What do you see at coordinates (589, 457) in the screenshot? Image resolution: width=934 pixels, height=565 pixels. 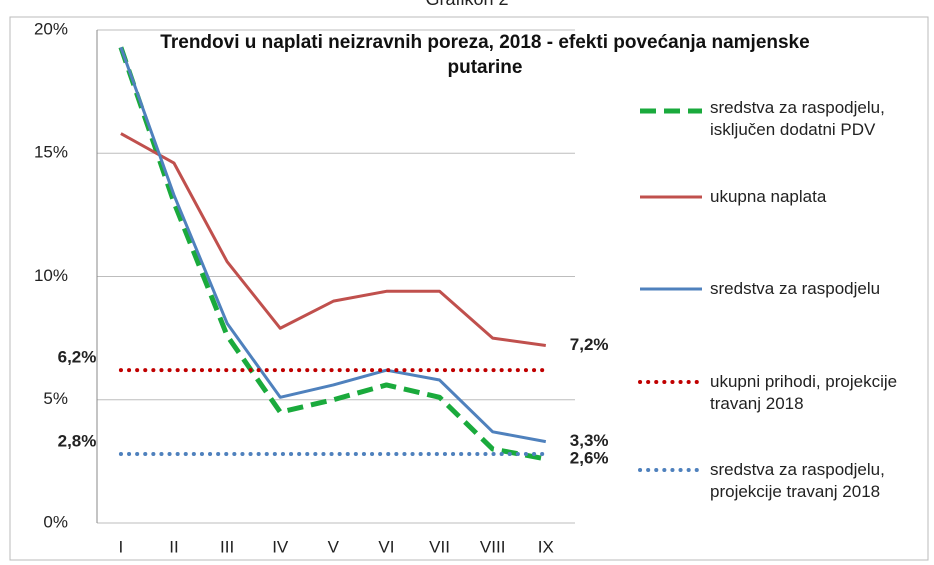 I see `data-label: 2,6%` at bounding box center [589, 457].